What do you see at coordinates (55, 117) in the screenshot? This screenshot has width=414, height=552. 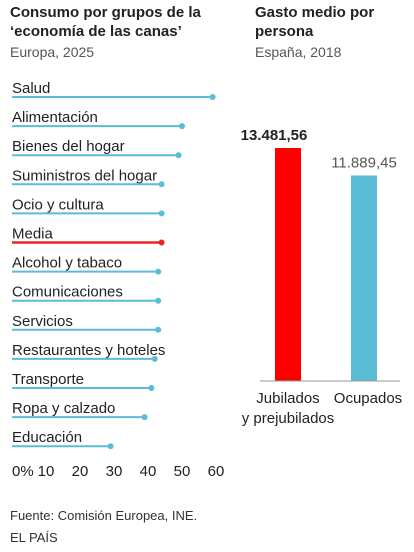 I see `category-label: Alimentación` at bounding box center [55, 117].